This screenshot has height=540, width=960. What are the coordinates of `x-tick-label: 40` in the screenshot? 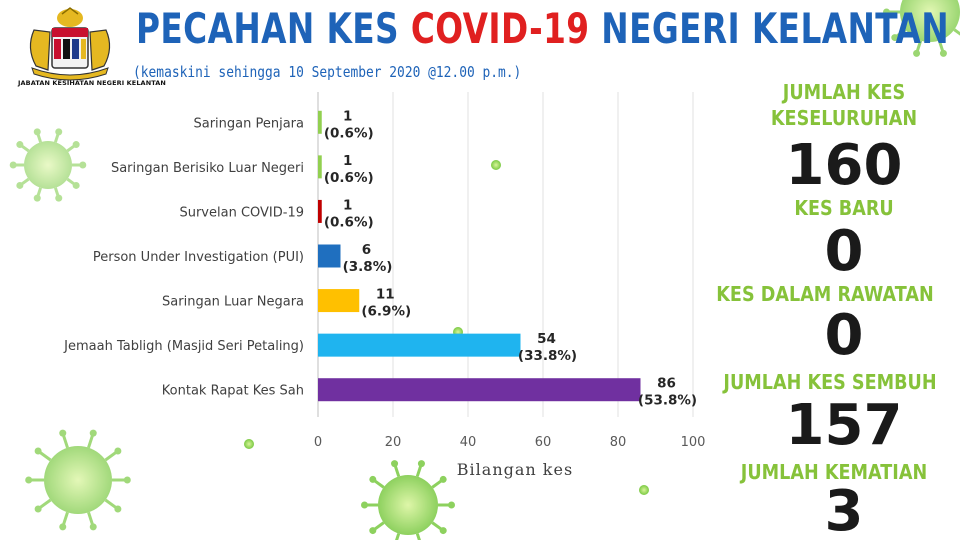 It's located at (468, 442).